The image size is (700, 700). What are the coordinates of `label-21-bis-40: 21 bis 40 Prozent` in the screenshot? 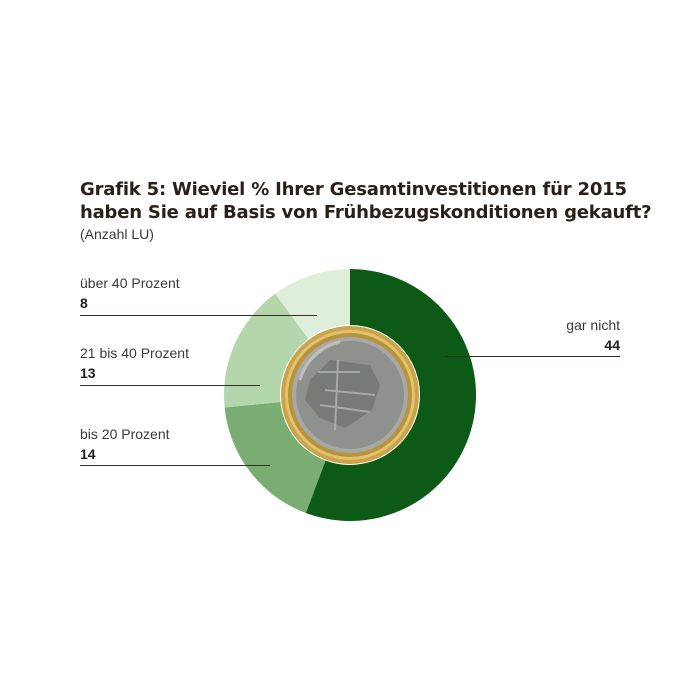 It's located at (134, 353).